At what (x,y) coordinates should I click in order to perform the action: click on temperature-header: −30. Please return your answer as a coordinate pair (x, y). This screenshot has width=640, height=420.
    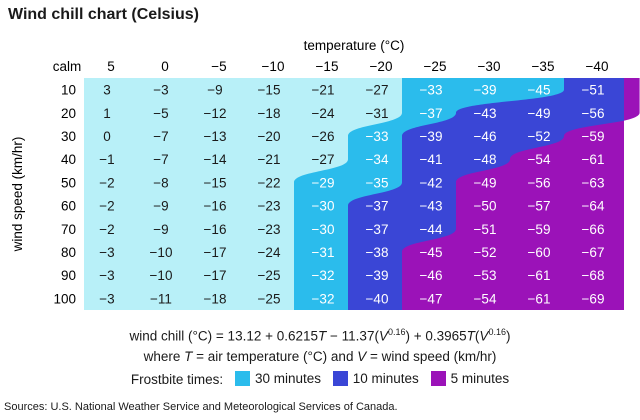
    Looking at the image, I should click on (489, 66).